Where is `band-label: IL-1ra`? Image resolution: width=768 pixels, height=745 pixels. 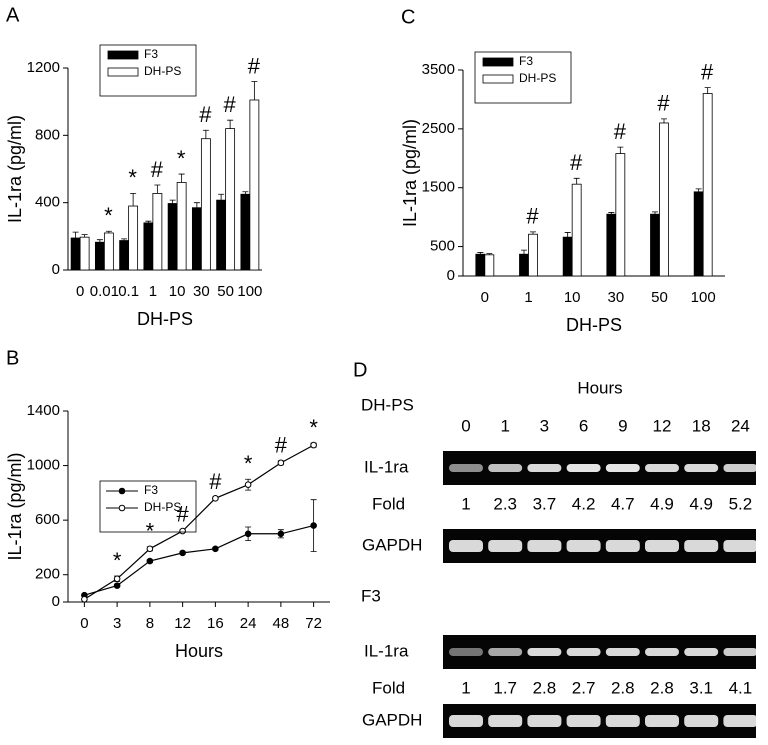 band-label: IL-1ra is located at coordinates (386, 466).